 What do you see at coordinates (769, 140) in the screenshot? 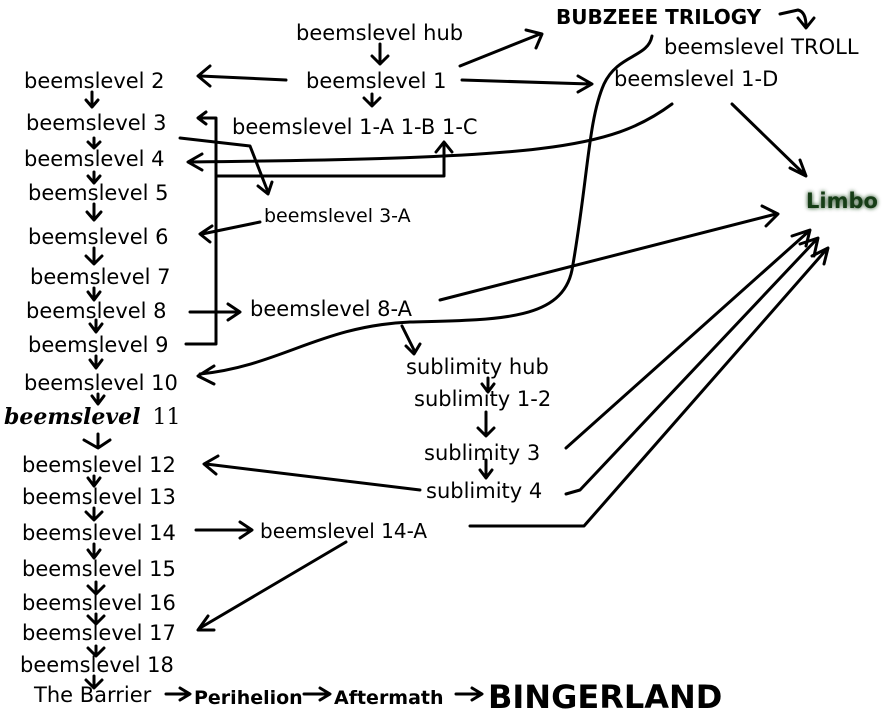
I see `edge-1d-to-limbo` at bounding box center [769, 140].